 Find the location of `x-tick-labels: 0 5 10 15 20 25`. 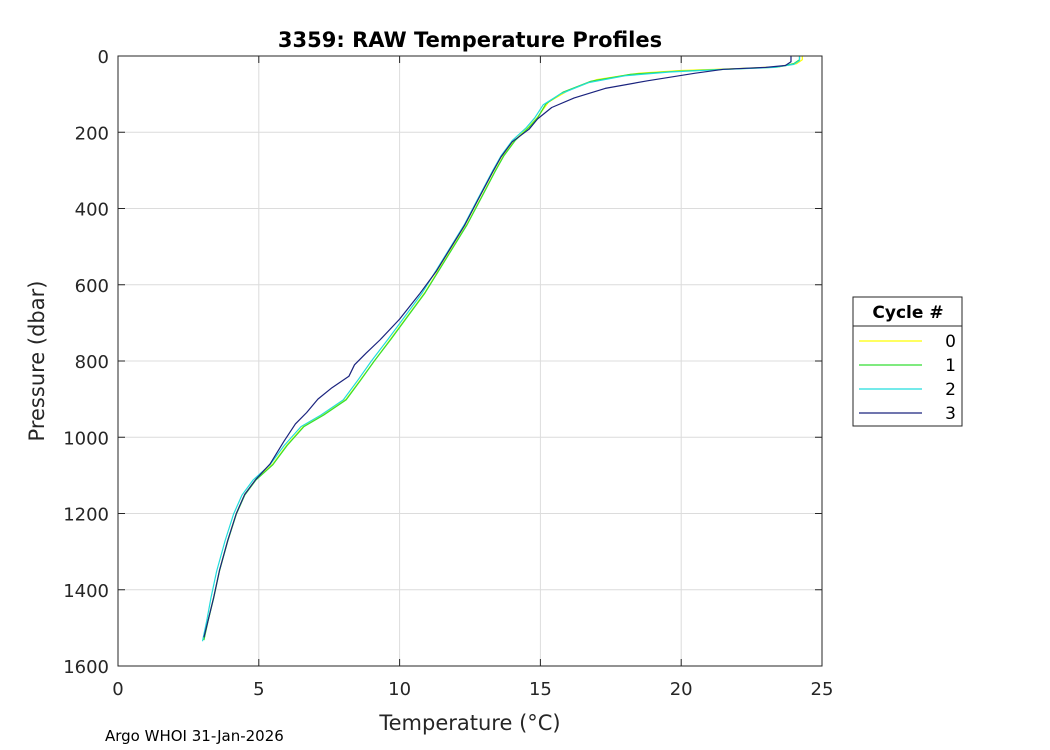

x-tick-labels: 0 5 10 15 20 25 is located at coordinates (472, 689).